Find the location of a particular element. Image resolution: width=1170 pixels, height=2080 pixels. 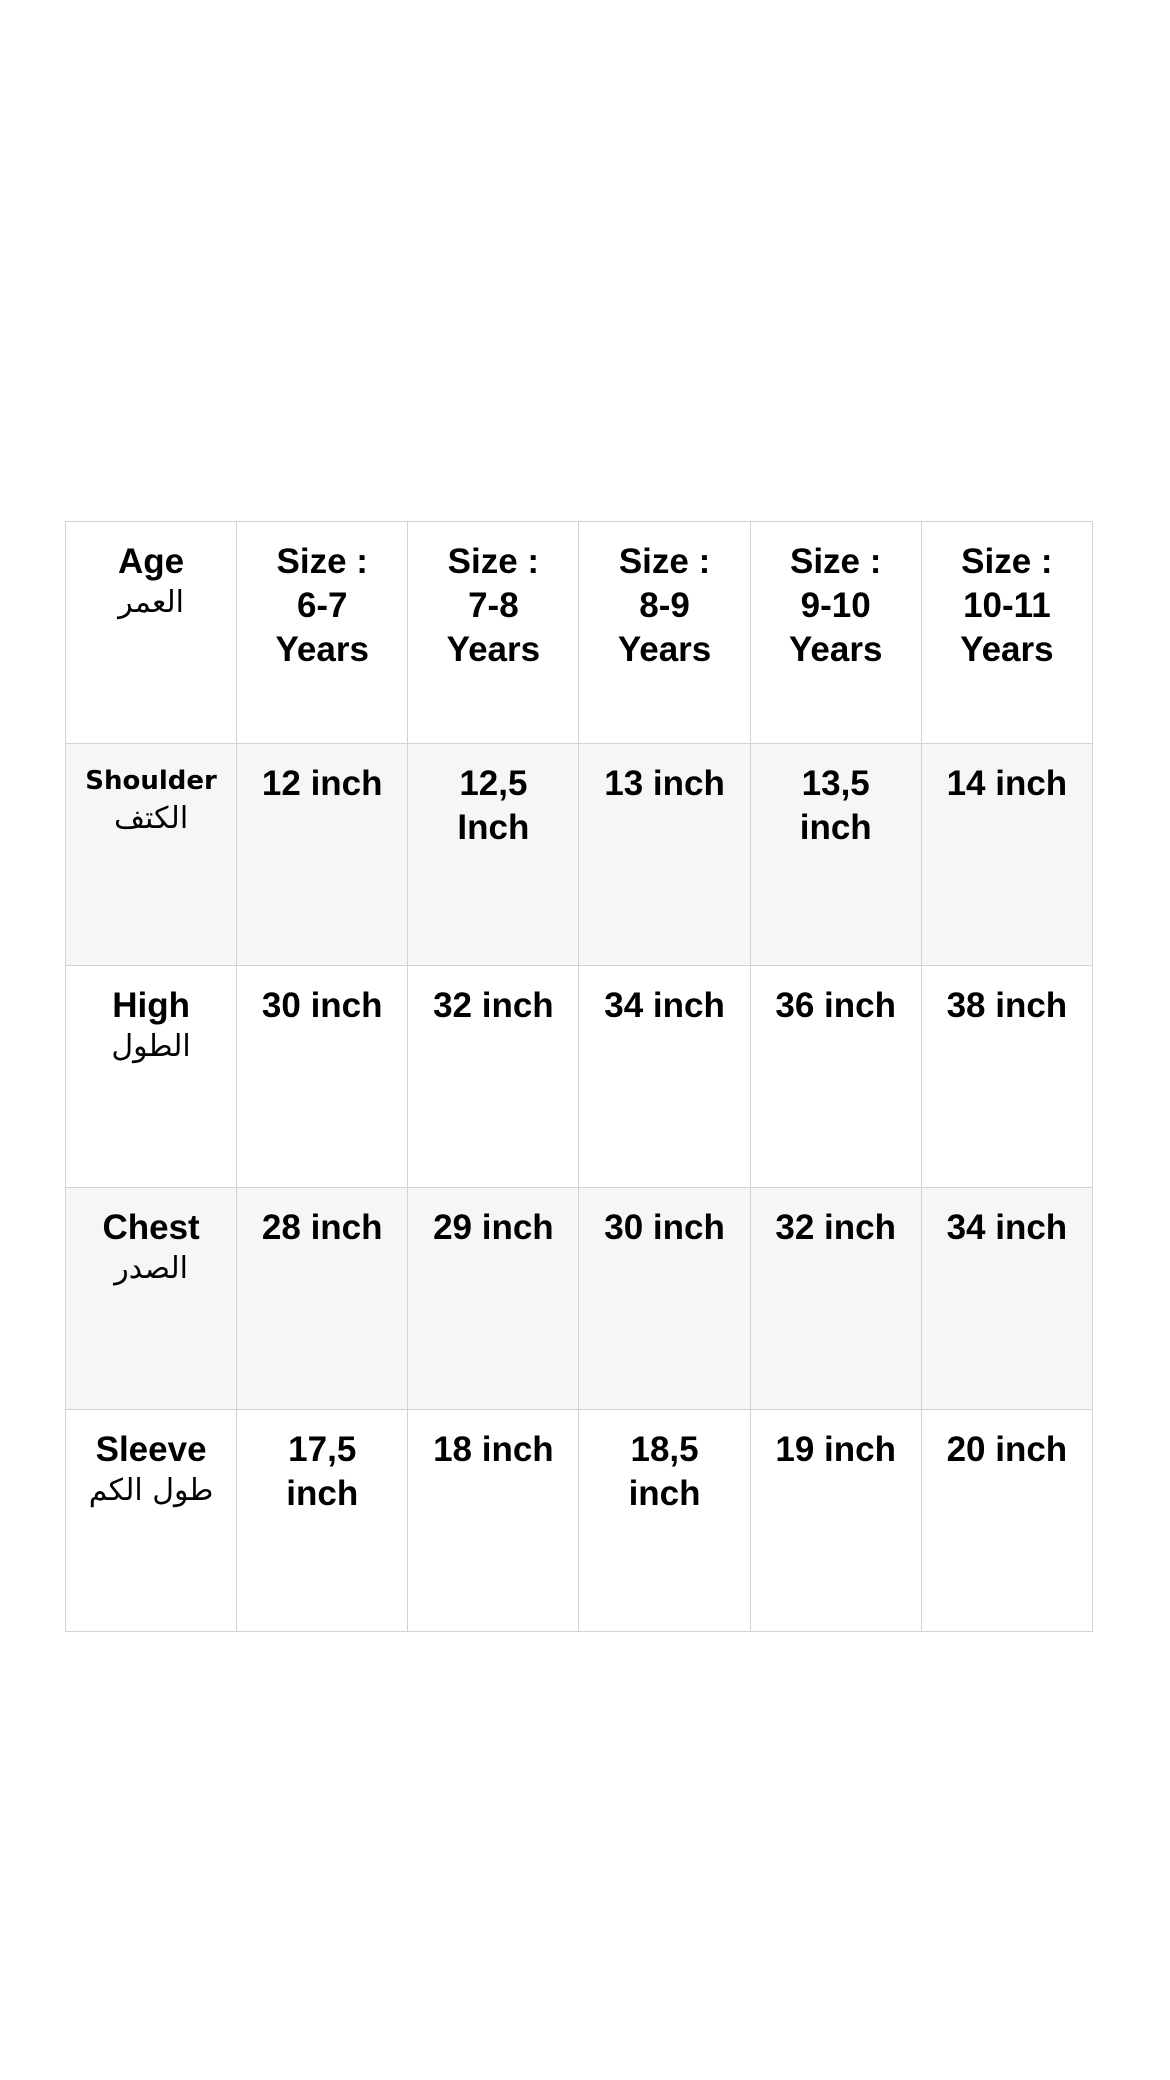

table-cell: 29 inch is located at coordinates (493, 1298).